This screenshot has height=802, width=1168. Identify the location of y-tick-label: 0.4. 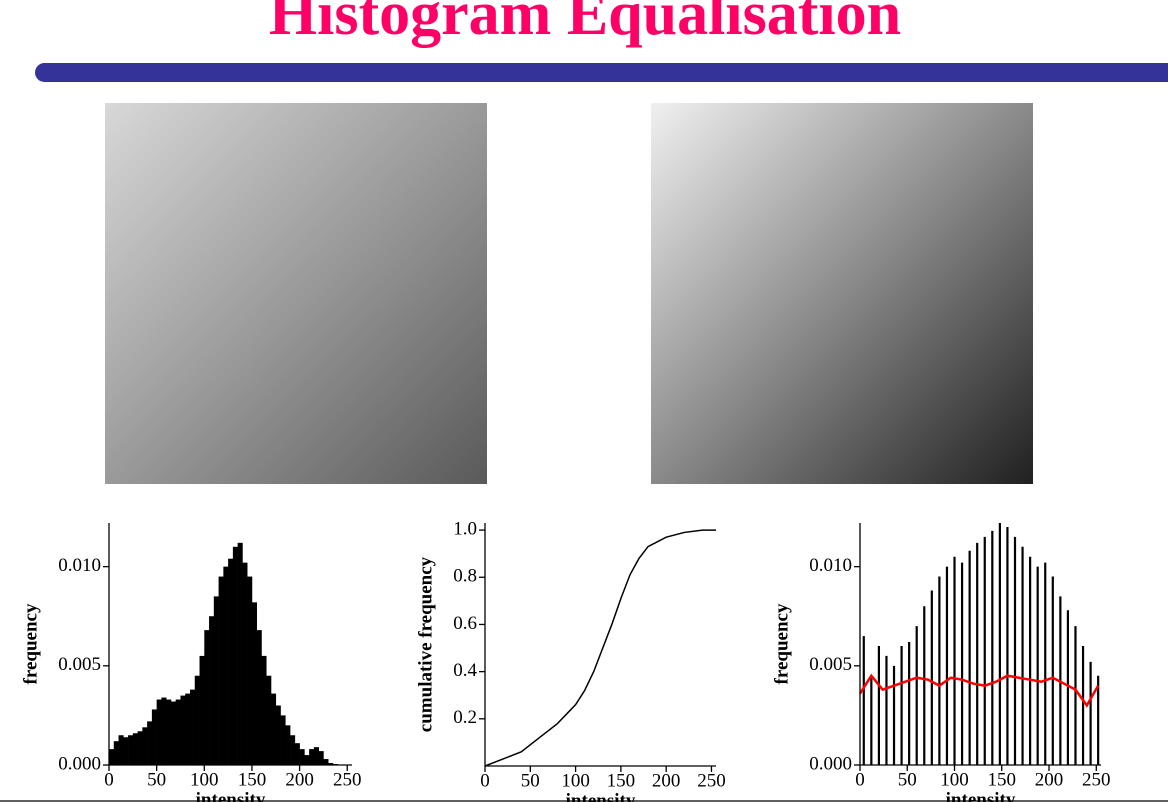
(465, 670).